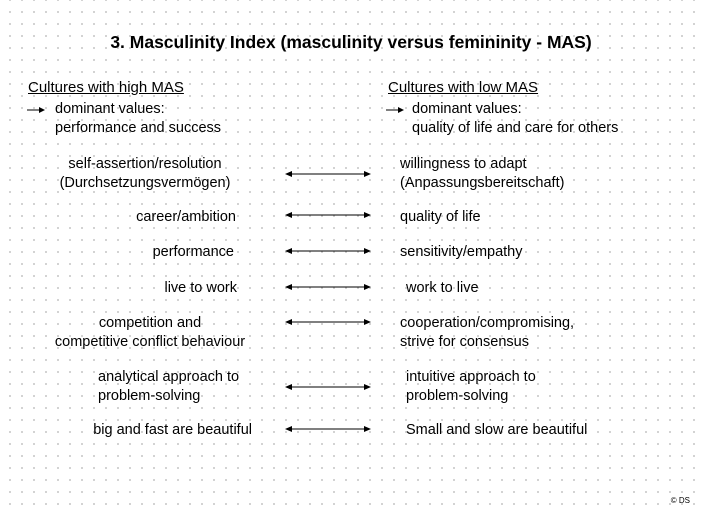 The height and width of the screenshot is (514, 702). What do you see at coordinates (150, 342) in the screenshot?
I see `pair-left-line2: competitive conflict behaviour` at bounding box center [150, 342].